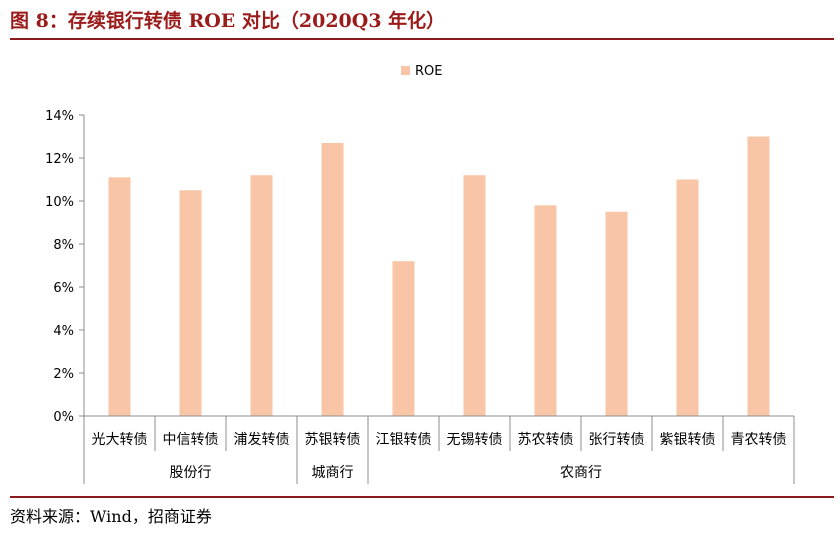 The width and height of the screenshot is (840, 538). Describe the element at coordinates (228, 21) in the screenshot. I see `chart-title: 图 8：存续银行转债 ROE 对比（2020Q3 年化）` at that location.